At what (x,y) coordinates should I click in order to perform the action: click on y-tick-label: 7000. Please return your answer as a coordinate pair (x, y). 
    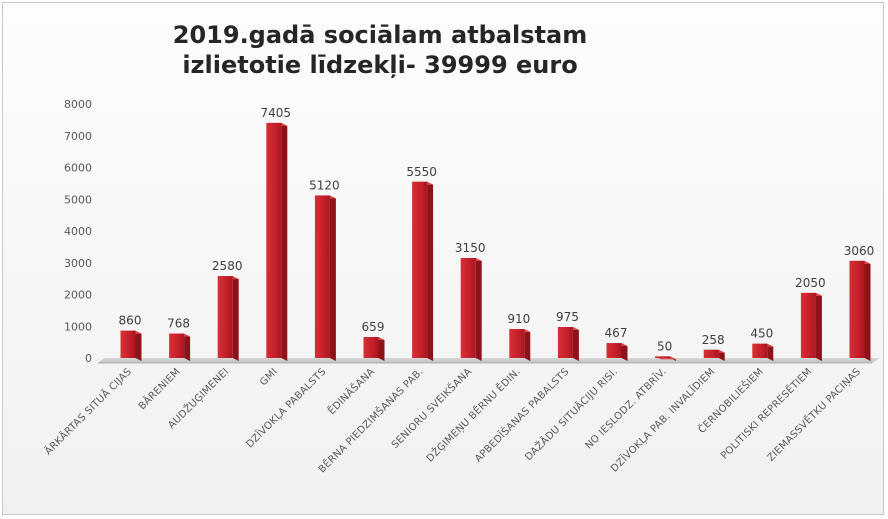
    Looking at the image, I should click on (78, 136).